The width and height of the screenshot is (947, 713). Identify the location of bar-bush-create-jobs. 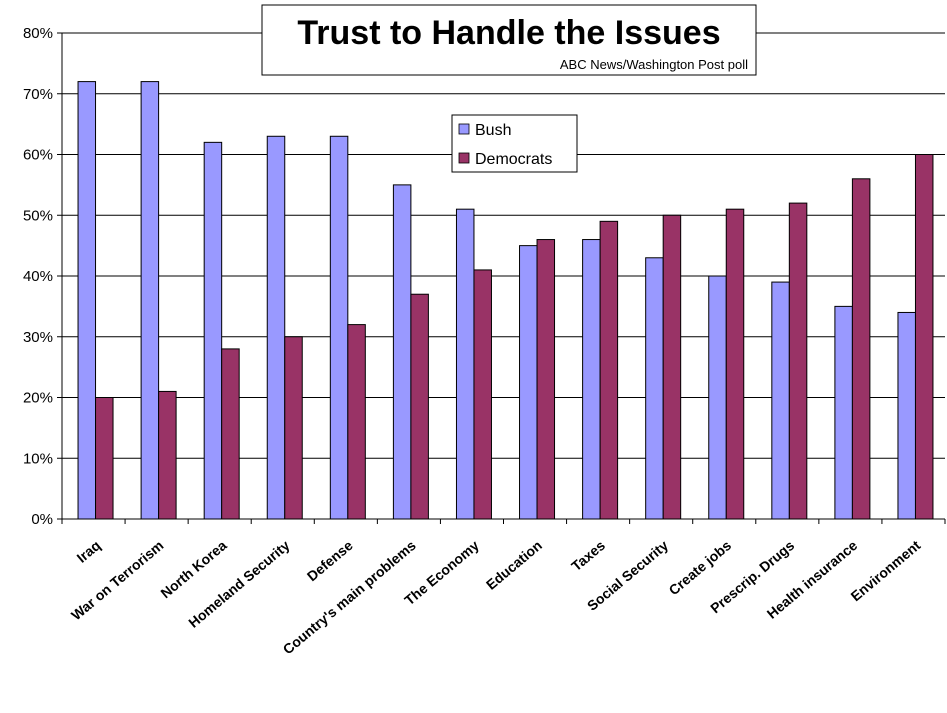
(717, 397).